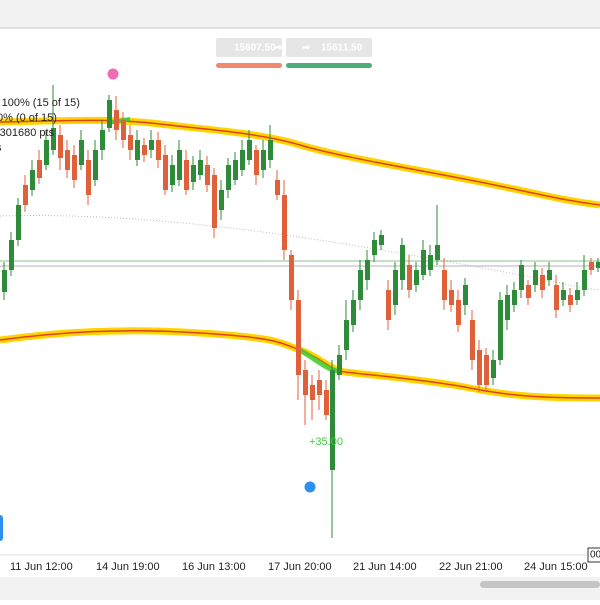 The height and width of the screenshot is (605, 600). I want to click on buy-bar, so click(329, 65).